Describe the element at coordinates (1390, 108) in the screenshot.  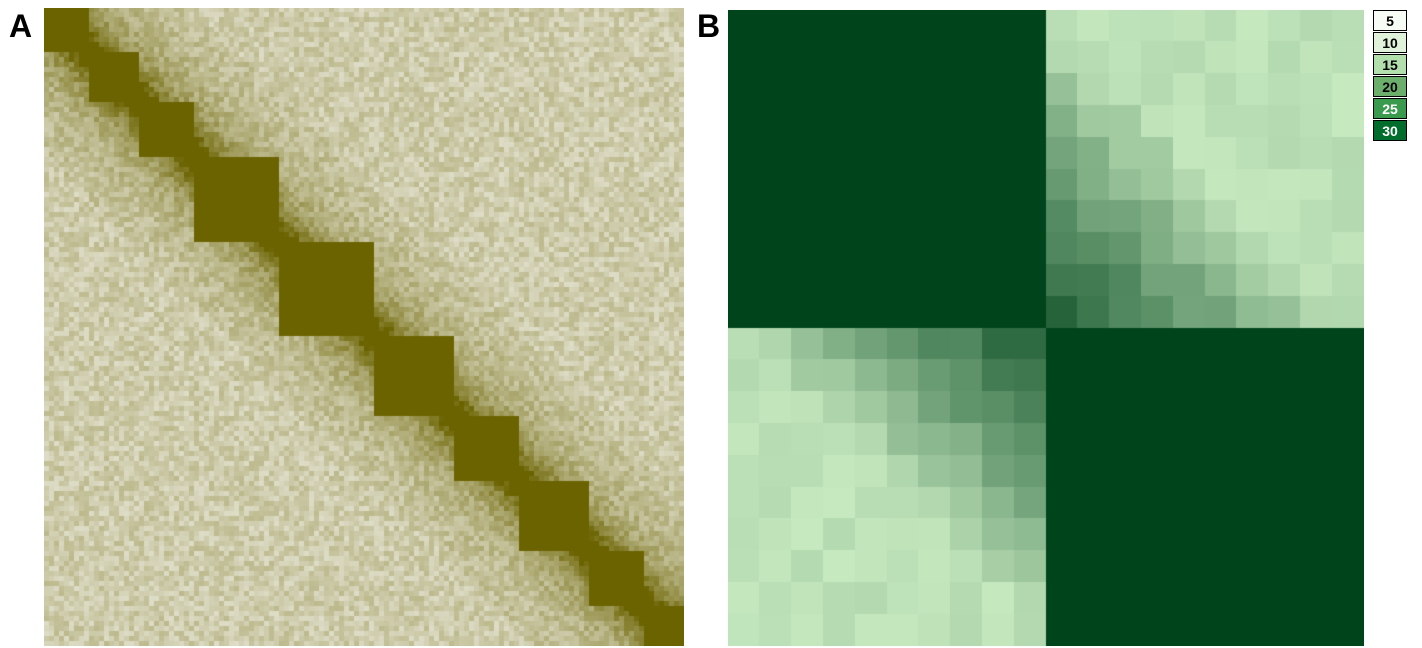
I see `legend-item: 25` at that location.